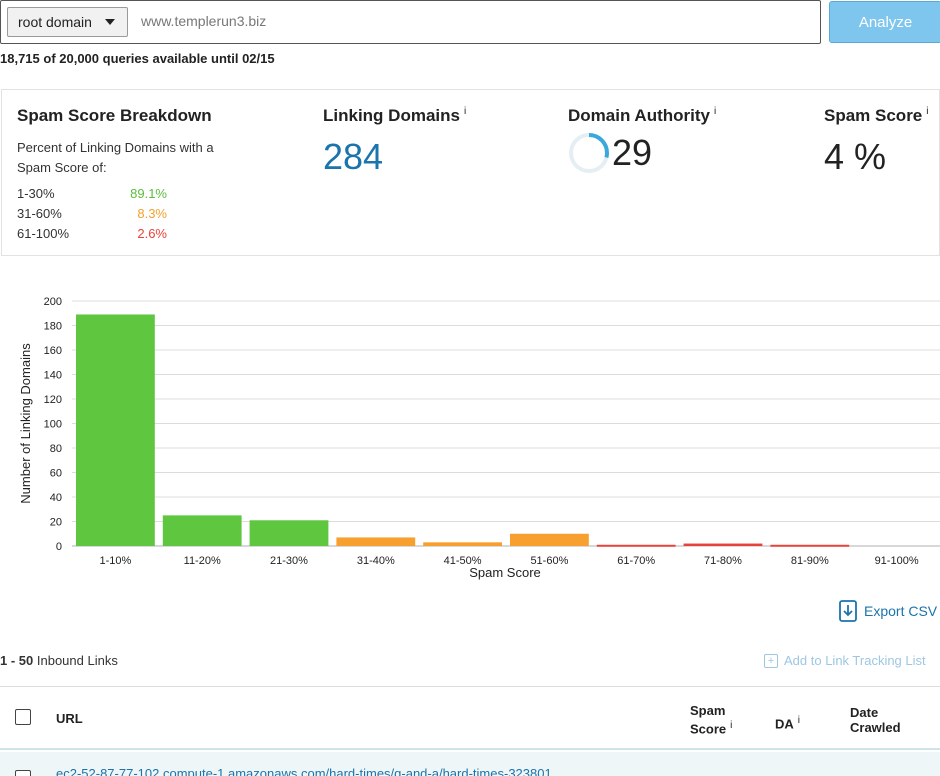 The width and height of the screenshot is (940, 776). What do you see at coordinates (855, 660) in the screenshot?
I see `add-to-tracking-label: Add to Link Tracking List` at bounding box center [855, 660].